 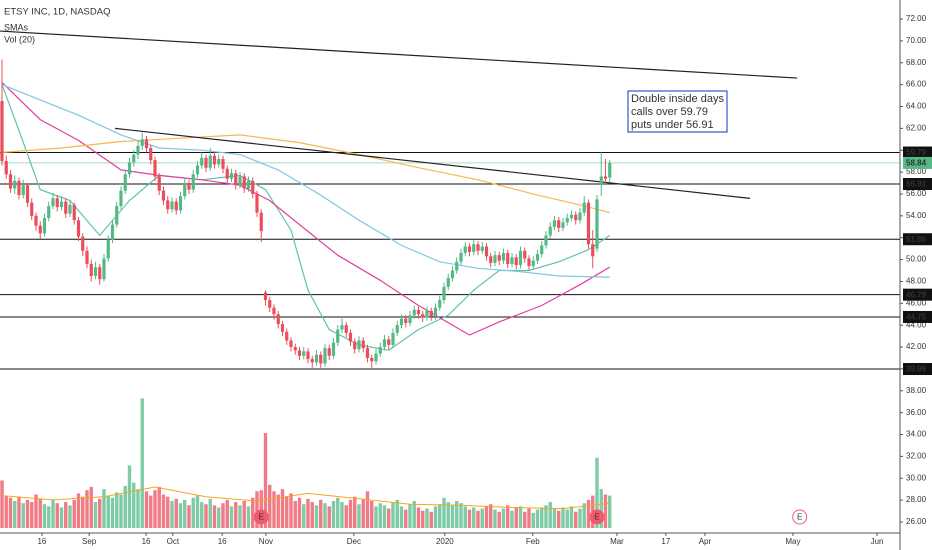 I want to click on x-tick-label: Nov, so click(x=266, y=541).